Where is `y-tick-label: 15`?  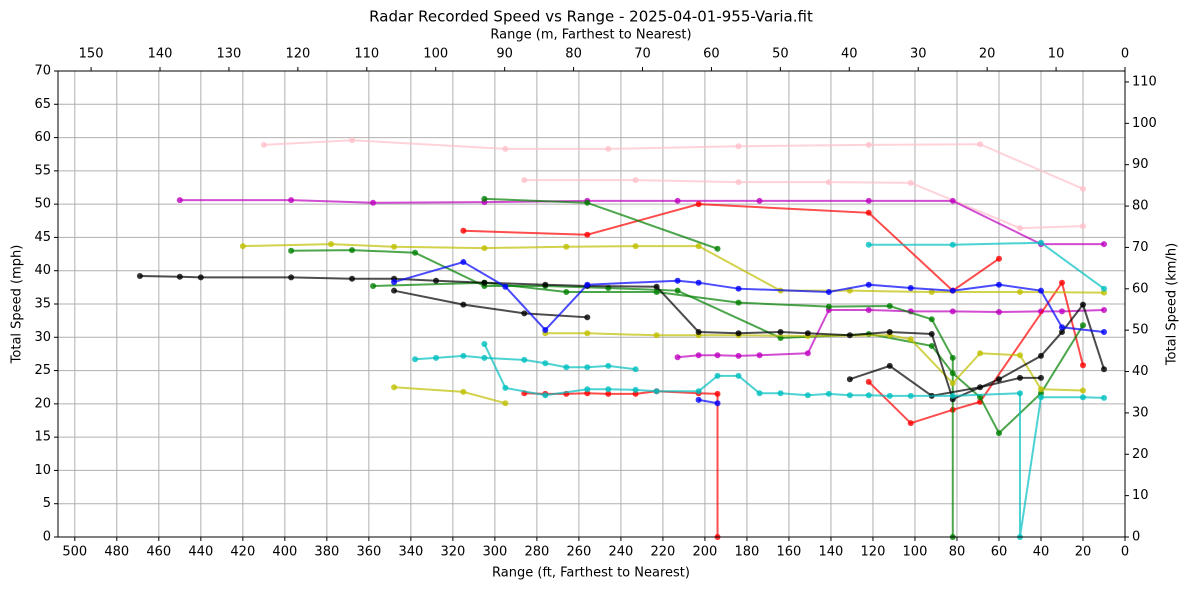 y-tick-label: 15 is located at coordinates (42, 437).